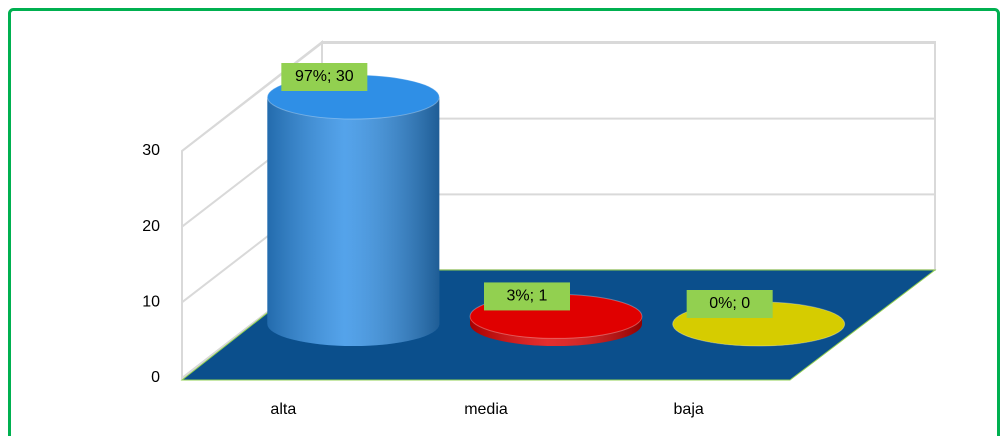 This screenshot has width=1008, height=441. What do you see at coordinates (151, 150) in the screenshot?
I see `y-tick-label: 30` at bounding box center [151, 150].